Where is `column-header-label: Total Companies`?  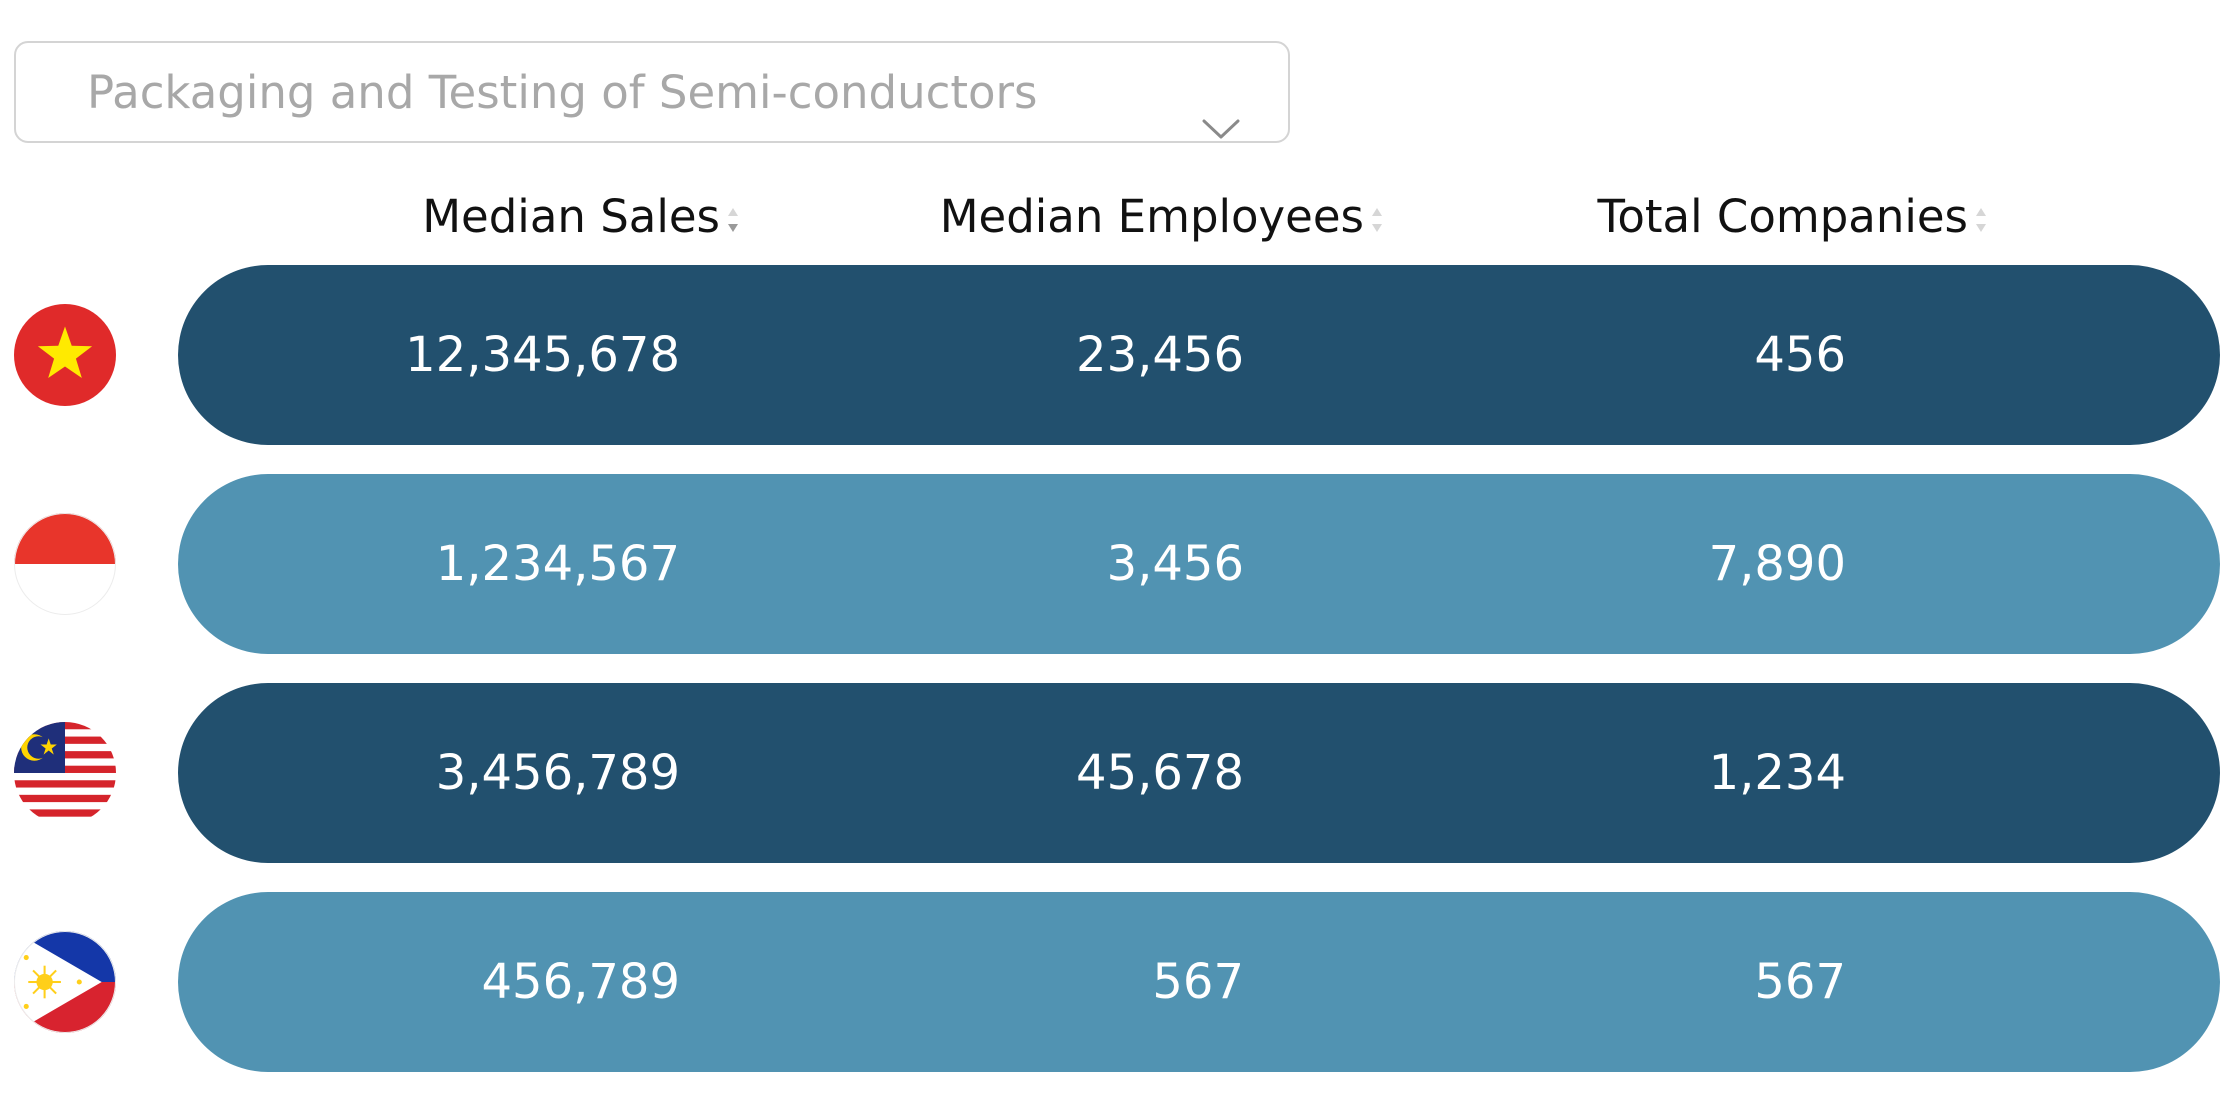
column-header-label: Total Companies is located at coordinates (1782, 216).